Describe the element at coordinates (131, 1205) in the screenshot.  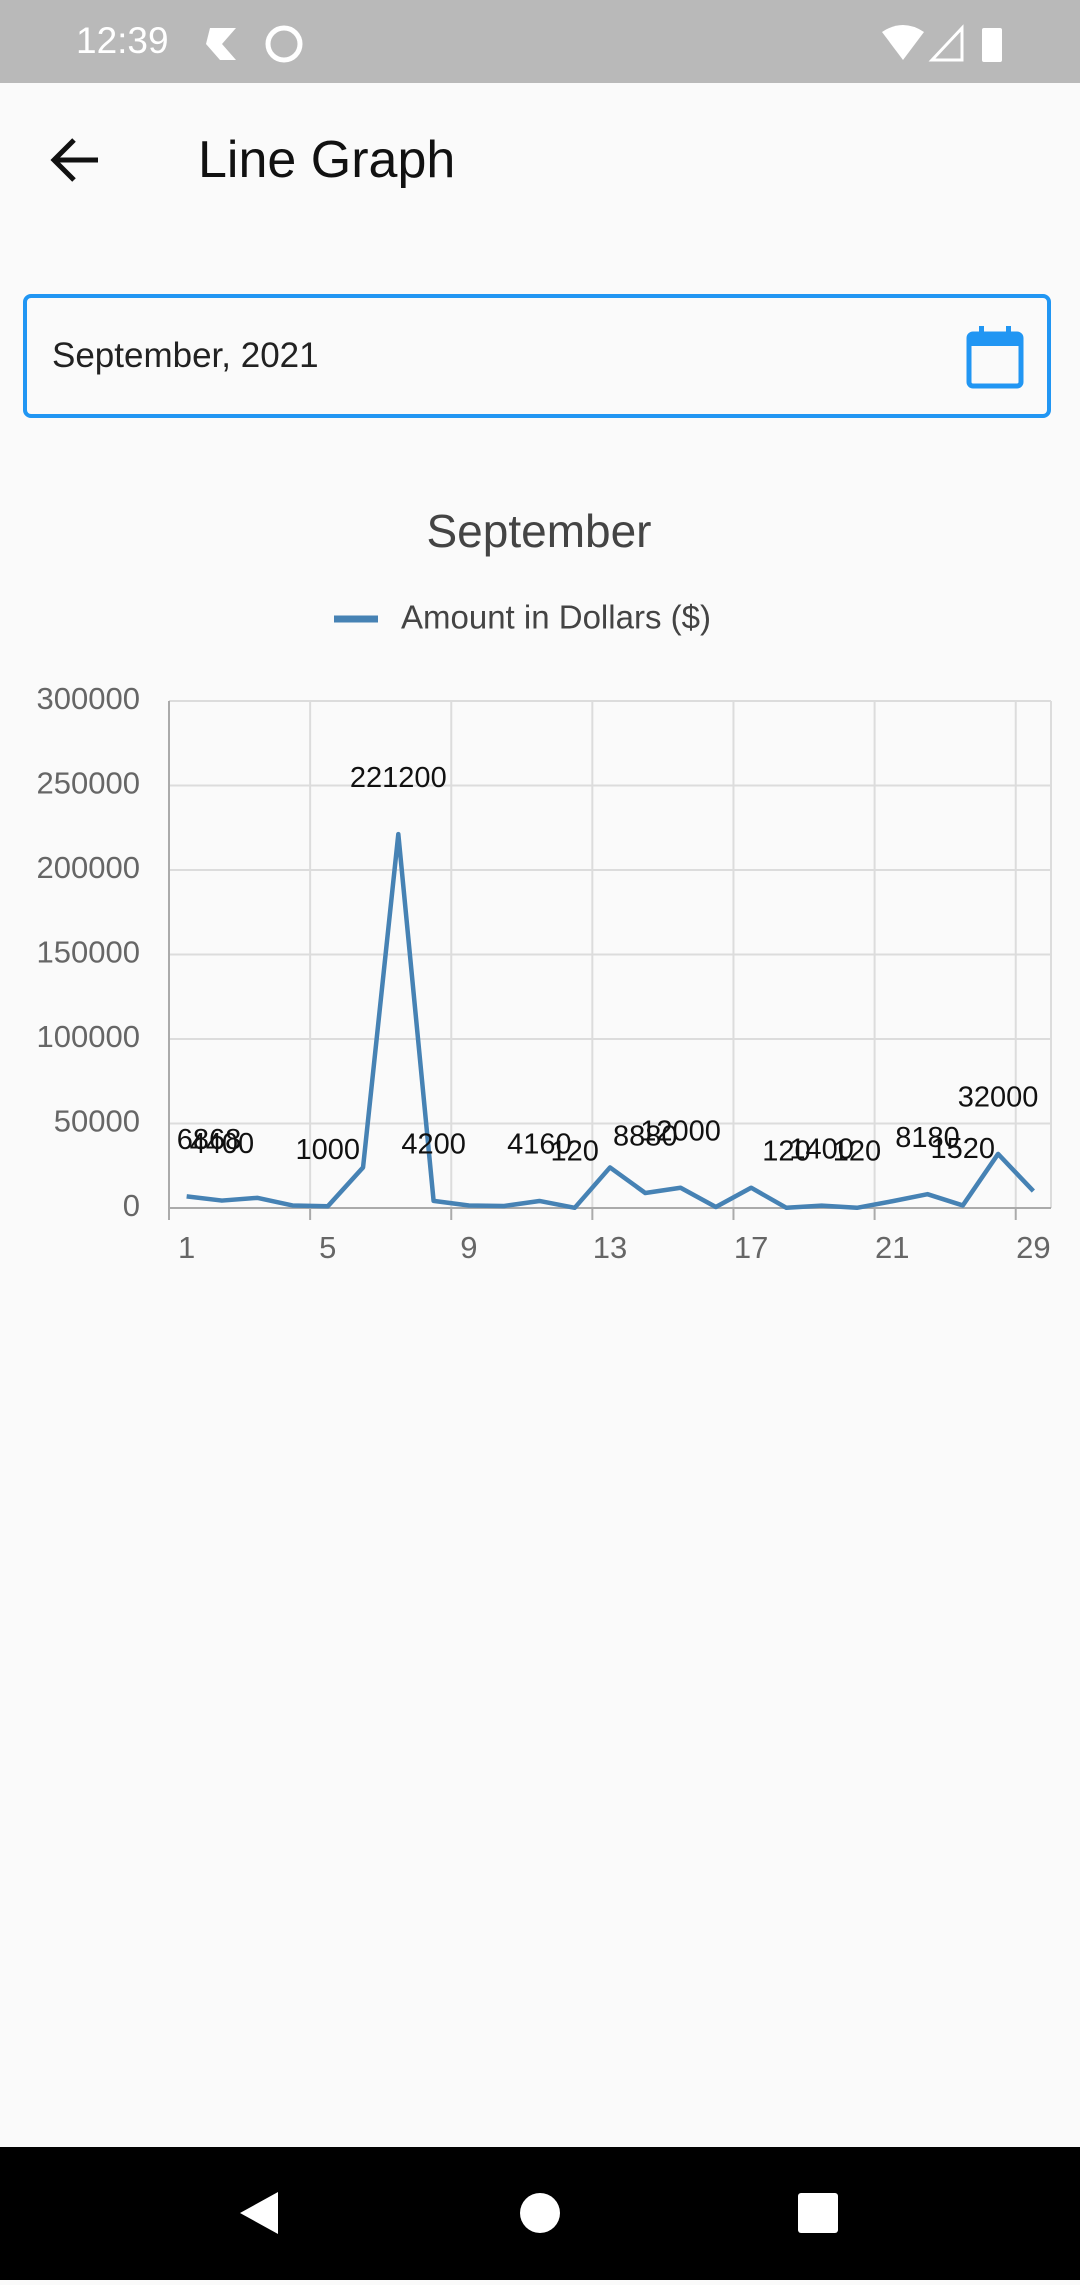
I see `y-tick-label: 0` at that location.